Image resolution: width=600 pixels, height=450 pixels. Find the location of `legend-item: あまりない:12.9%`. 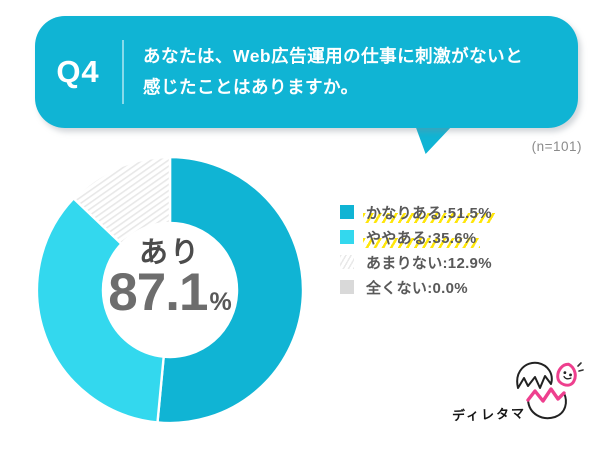

legend-item: あまりない:12.9% is located at coordinates (417, 263).